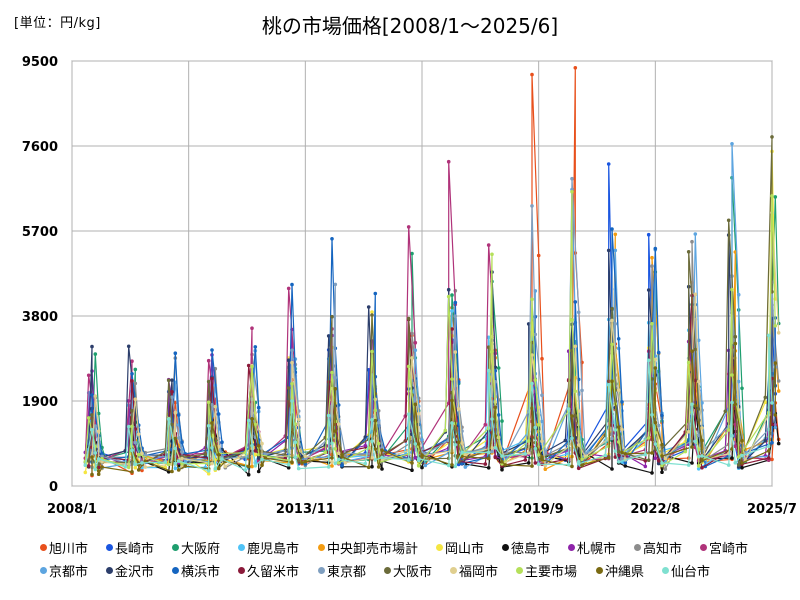 This screenshot has height=600, width=800. What do you see at coordinates (40, 232) in the screenshot?
I see `y-tick-label: 5700` at bounding box center [40, 232].